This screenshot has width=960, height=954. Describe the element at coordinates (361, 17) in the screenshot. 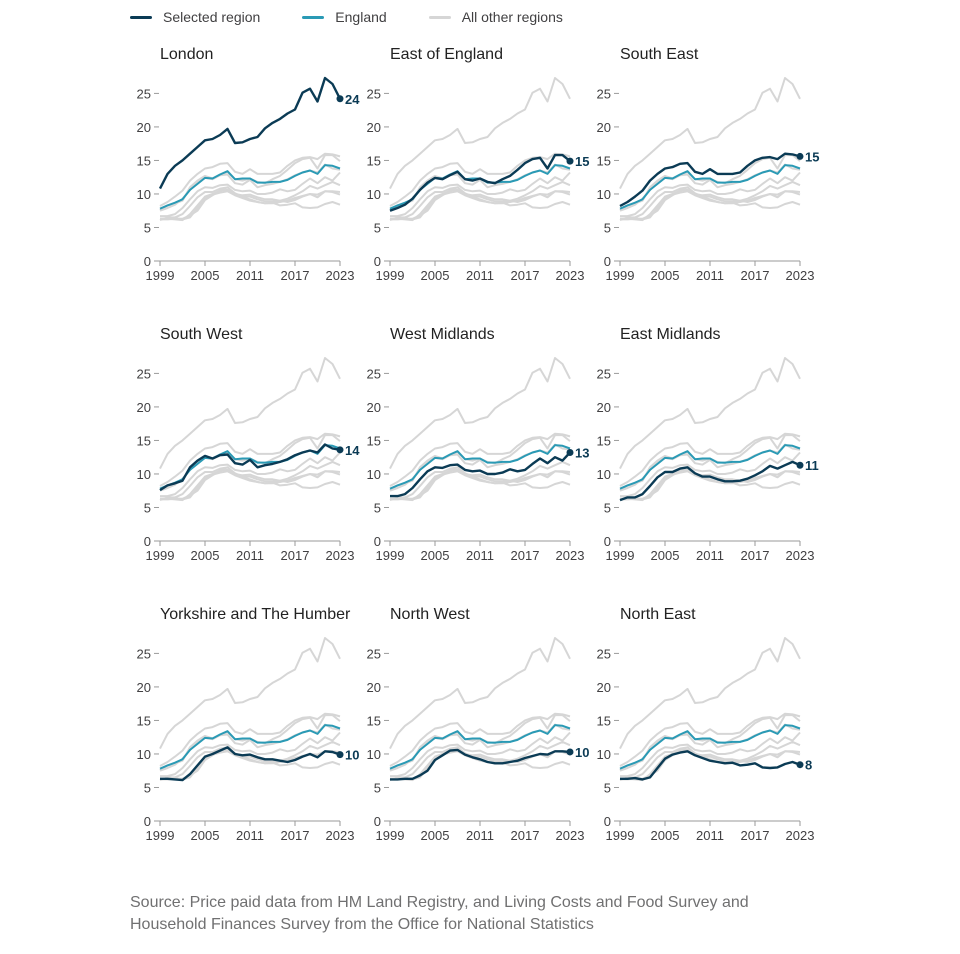

I see `legend-label: England` at that location.